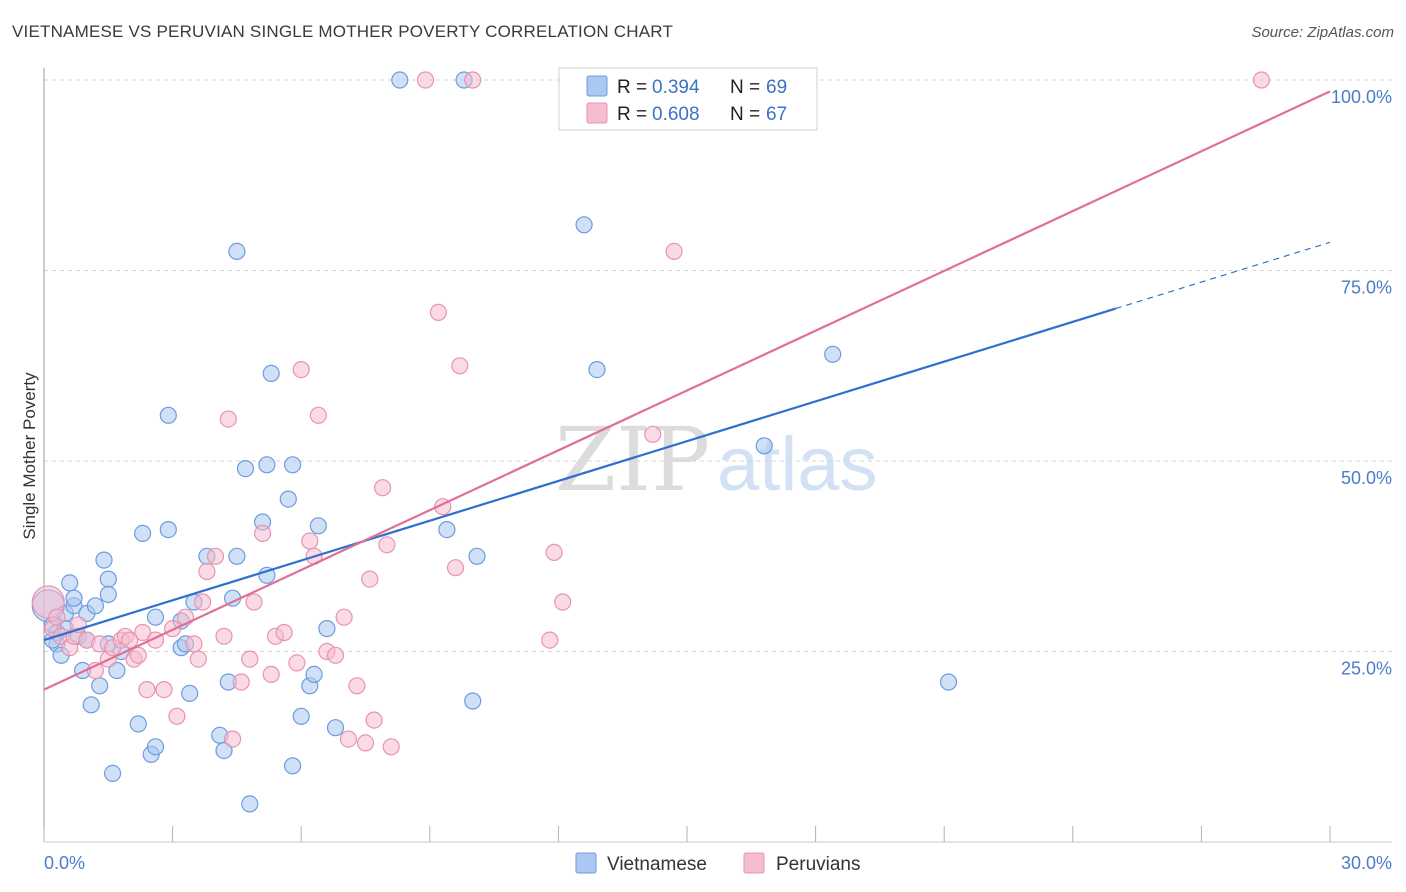 Image resolution: width=1406 pixels, height=892 pixels. Describe the element at coordinates (632, 114) in the screenshot. I see `legend-r-label-peruvians: R =` at that location.